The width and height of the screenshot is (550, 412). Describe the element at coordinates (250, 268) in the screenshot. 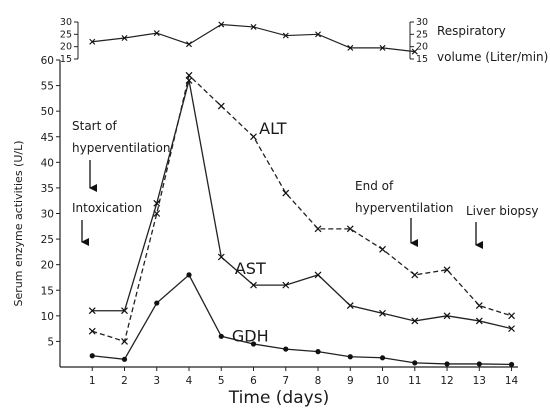

I see `series-label-ast: AST` at that location.